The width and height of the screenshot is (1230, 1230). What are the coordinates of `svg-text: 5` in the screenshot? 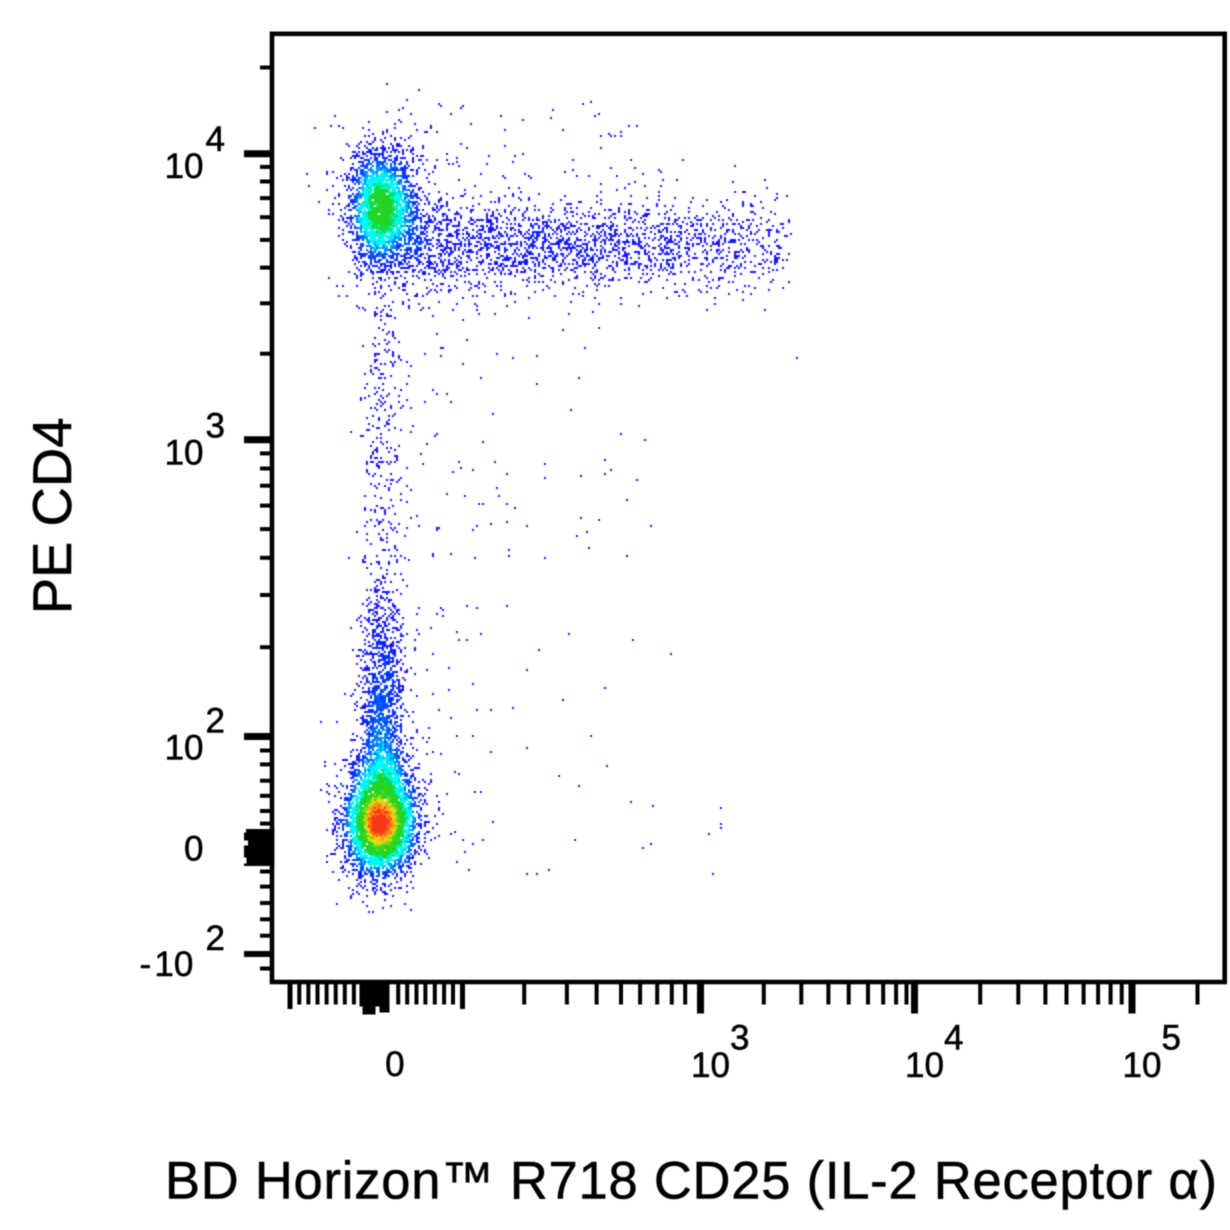 It's located at (1171, 1038).